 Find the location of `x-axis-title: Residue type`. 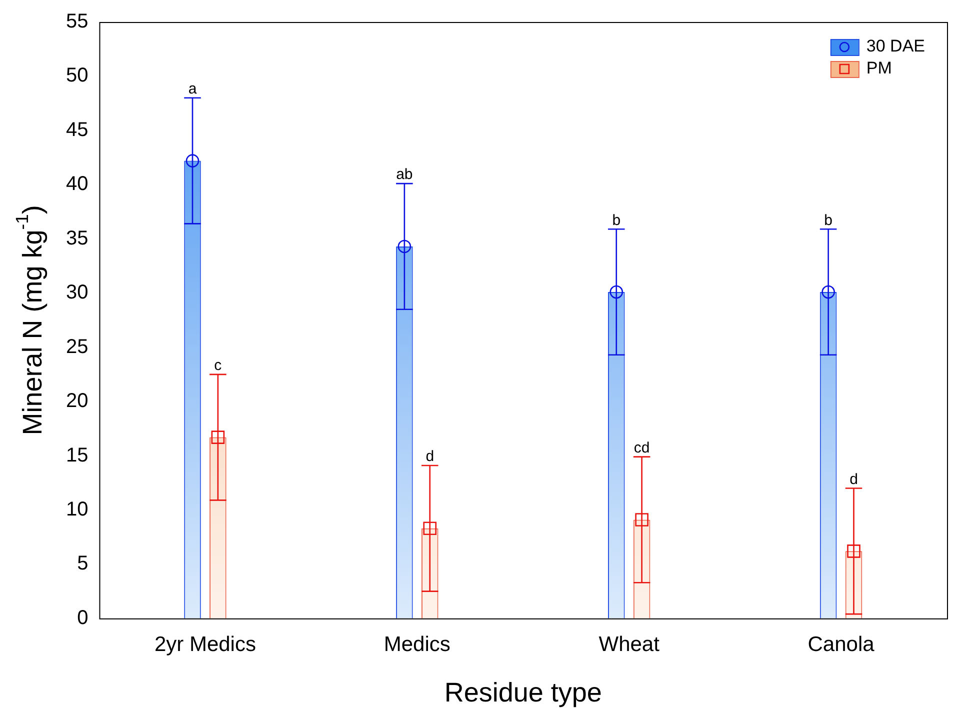

x-axis-title: Residue type is located at coordinates (523, 692).